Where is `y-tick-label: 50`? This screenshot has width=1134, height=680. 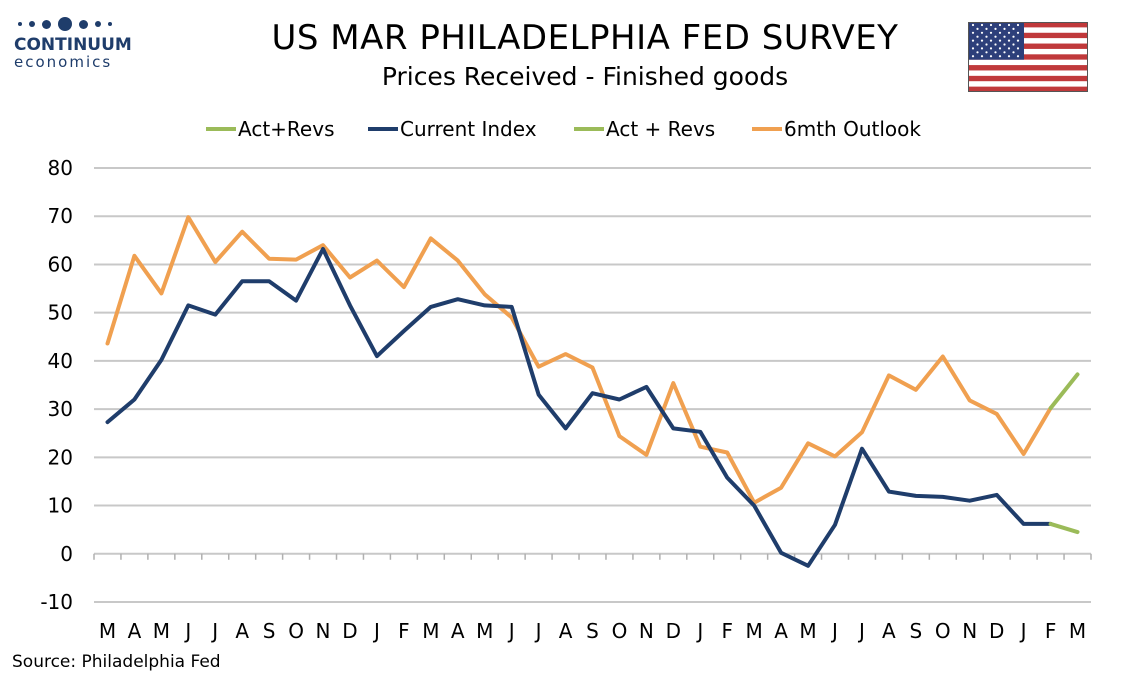
y-tick-label: 50 is located at coordinates (60, 313).